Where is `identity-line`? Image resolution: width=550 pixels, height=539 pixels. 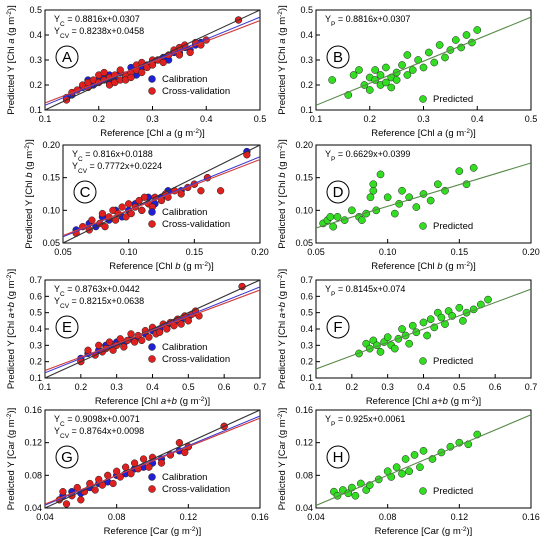
identity-line is located at coordinates (152, 459).